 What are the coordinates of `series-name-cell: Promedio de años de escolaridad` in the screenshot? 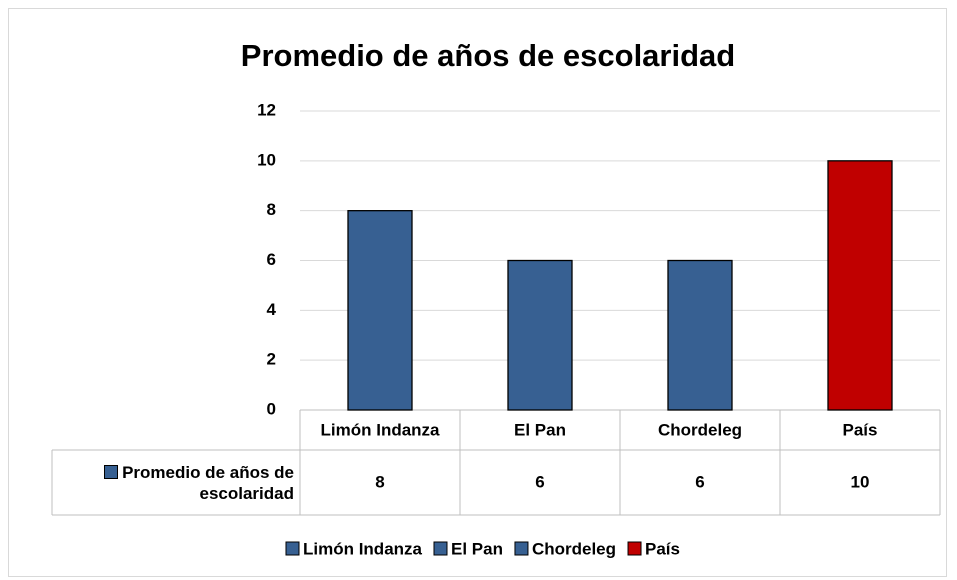 It's located at (177, 483).